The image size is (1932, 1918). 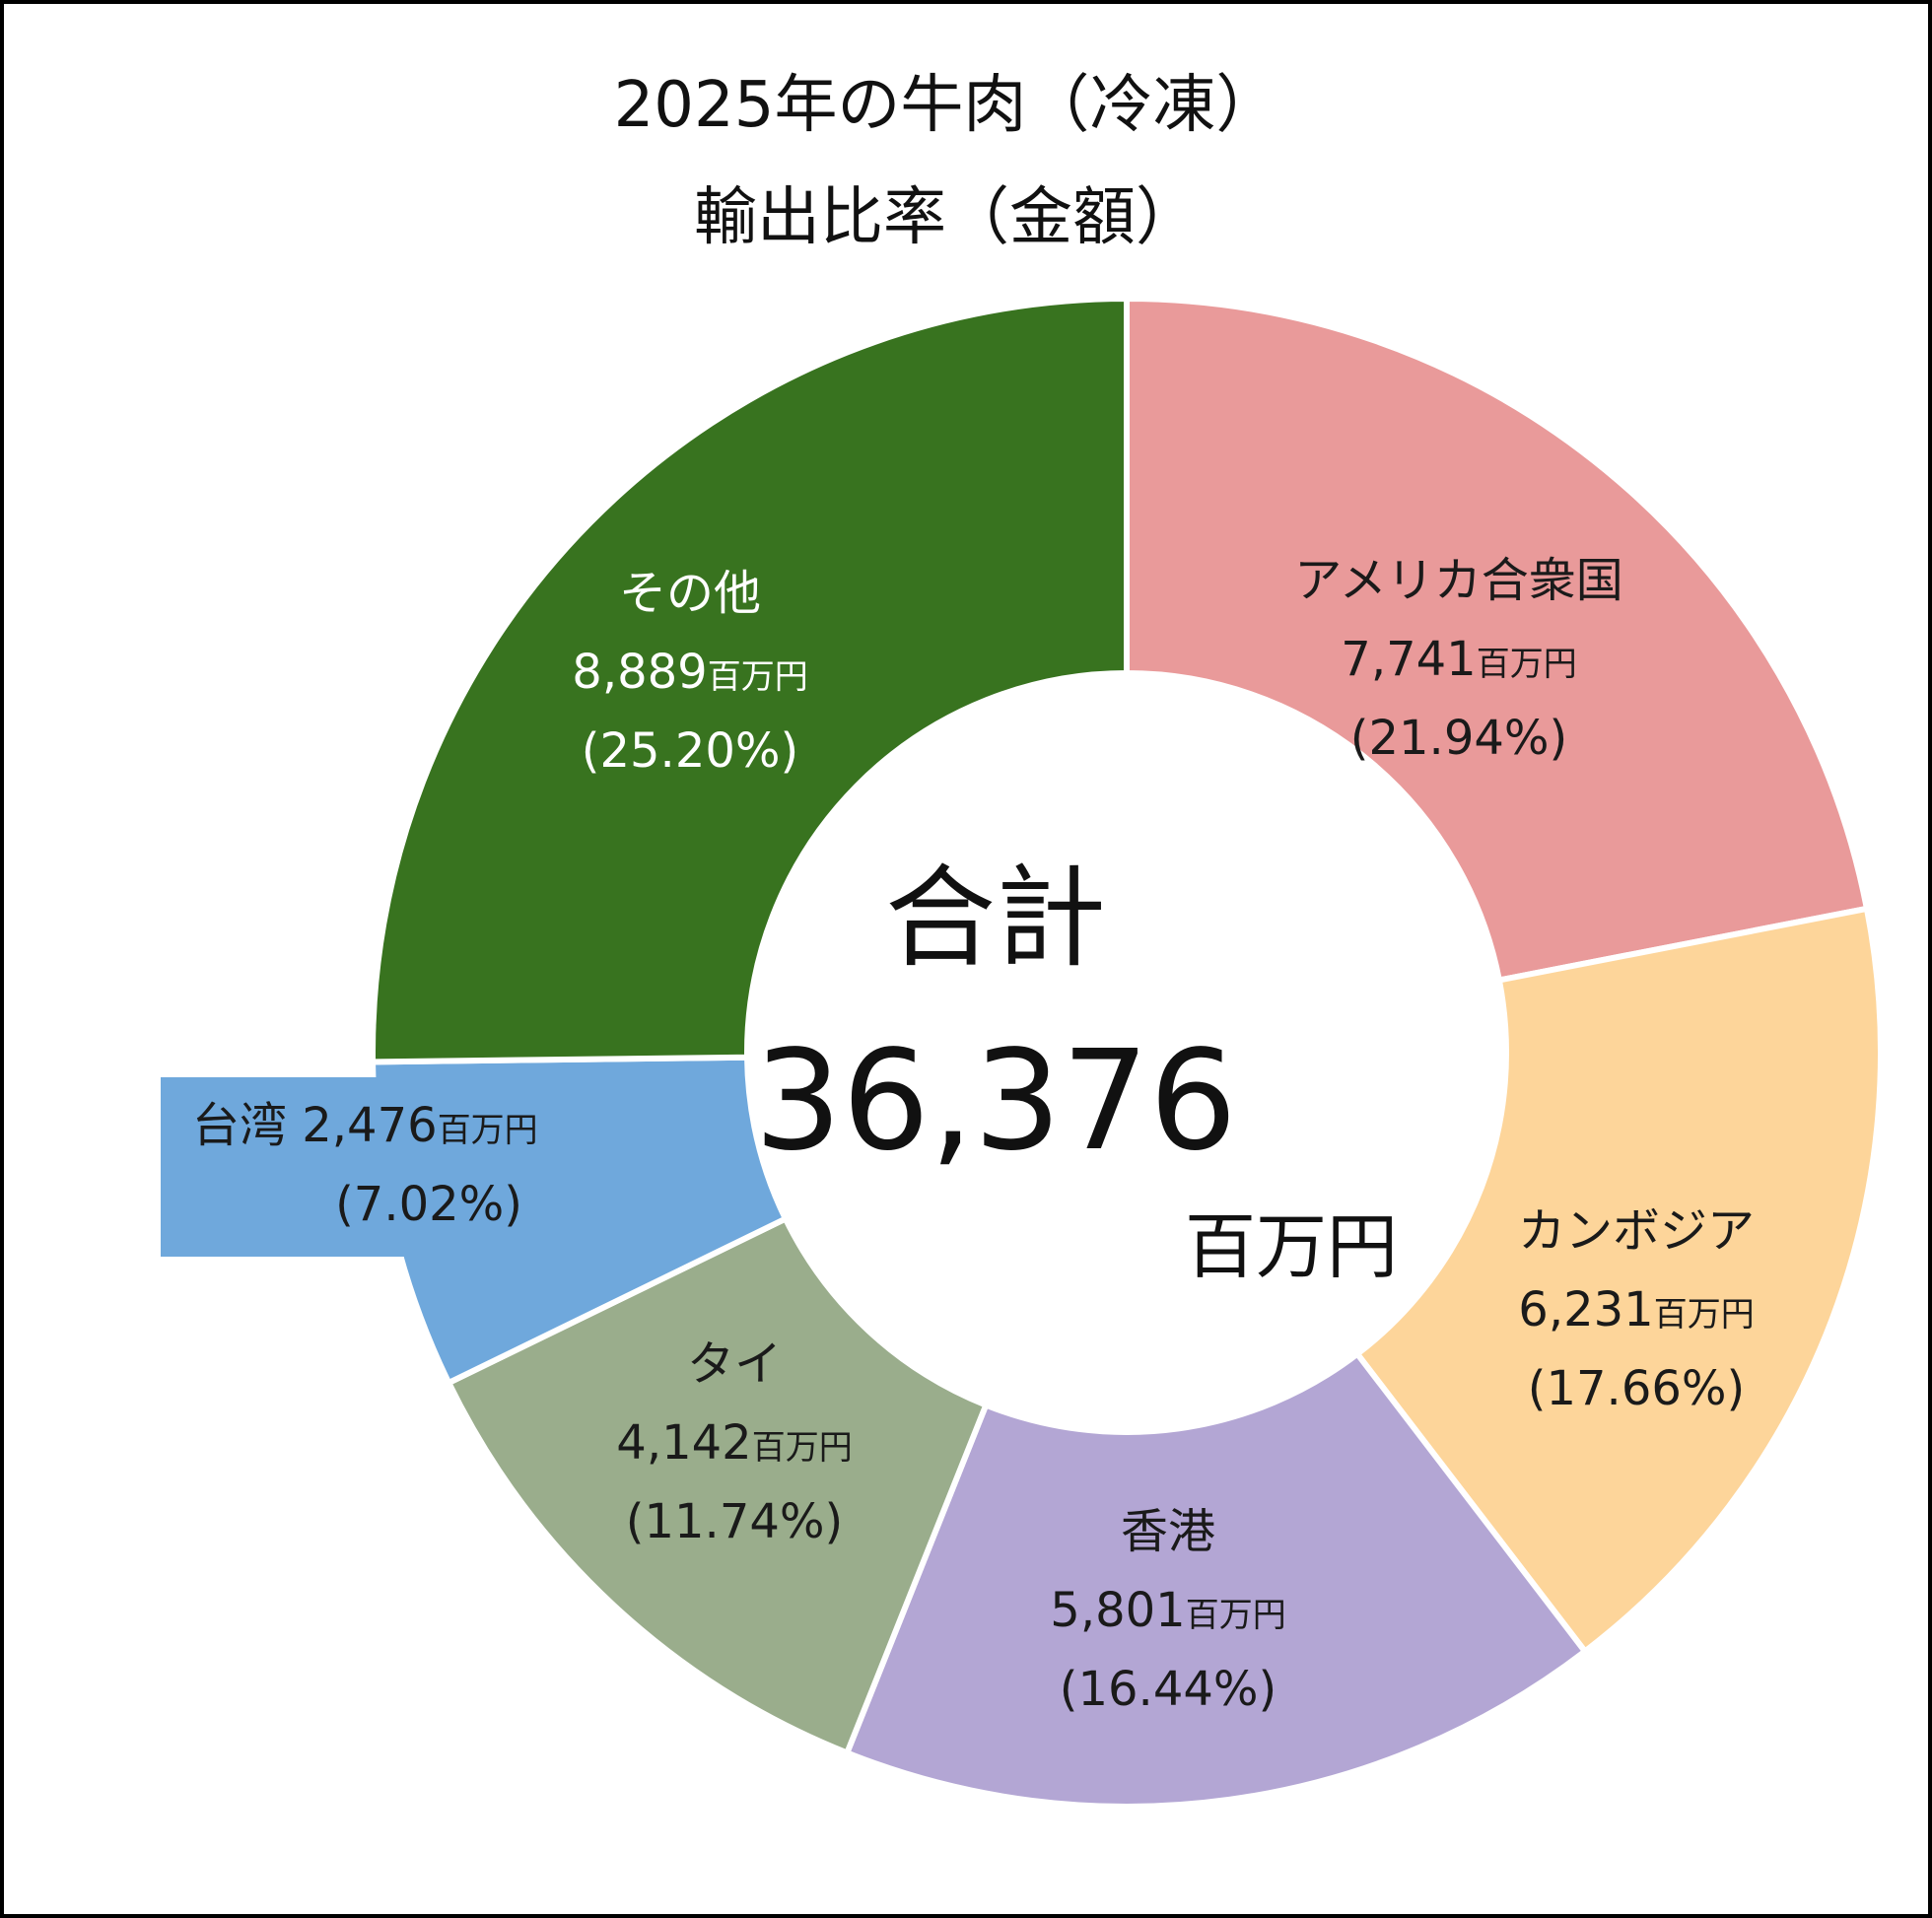 I want to click on label-name-0: アメリカ合衆国, so click(x=1459, y=580).